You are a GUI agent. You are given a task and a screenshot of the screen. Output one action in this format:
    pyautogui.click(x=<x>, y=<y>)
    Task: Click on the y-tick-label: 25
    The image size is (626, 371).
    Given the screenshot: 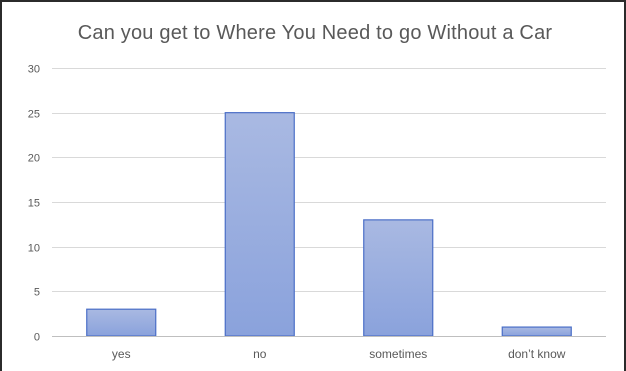 What is the action you would take?
    pyautogui.click(x=34, y=115)
    